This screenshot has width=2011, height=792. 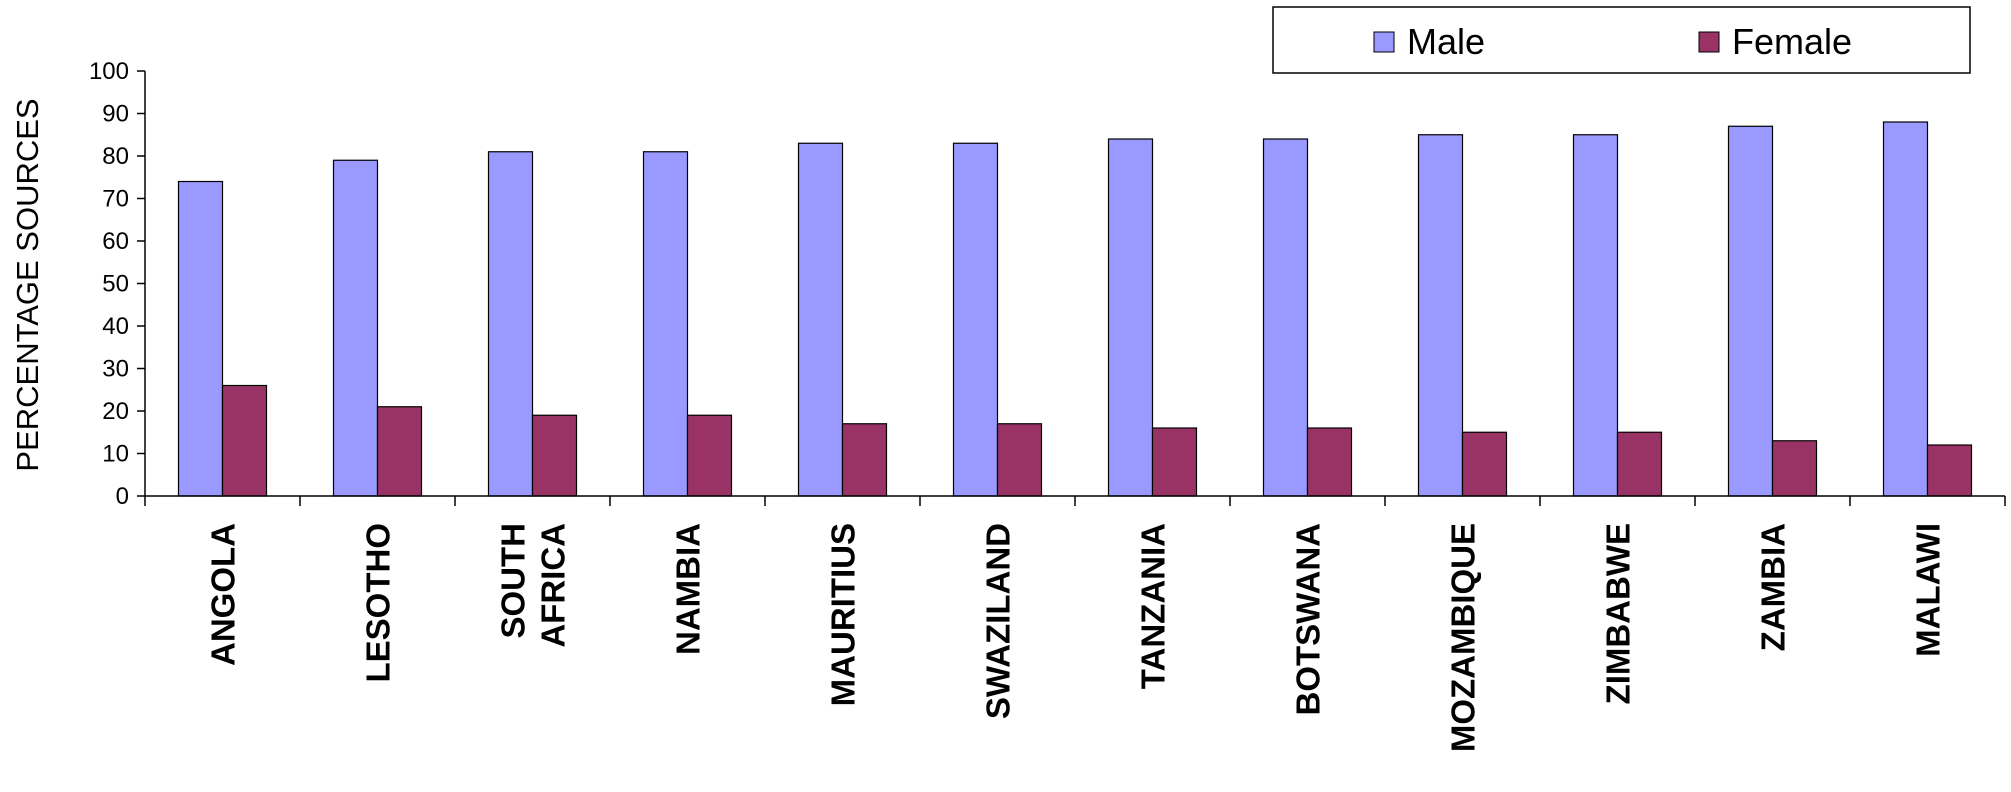 I want to click on x-tick-label-botswana: BOTSWANA, so click(x=1308, y=619).